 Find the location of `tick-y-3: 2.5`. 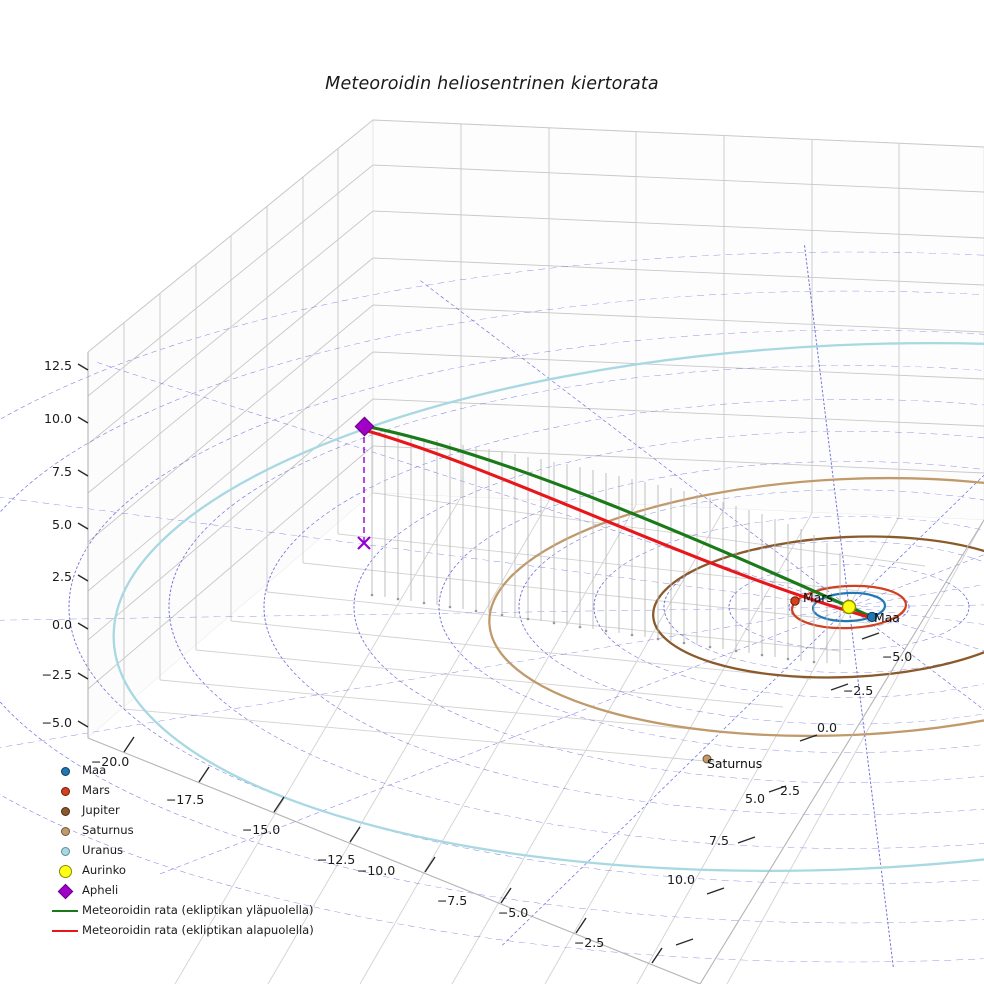

tick-y-3: 2.5 is located at coordinates (790, 790).